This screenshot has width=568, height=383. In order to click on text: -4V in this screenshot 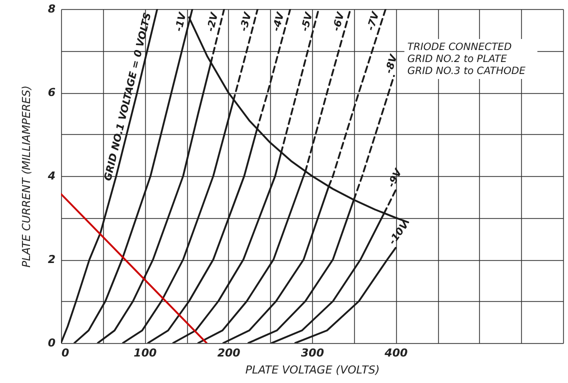, I will do `click(279, 21)`.